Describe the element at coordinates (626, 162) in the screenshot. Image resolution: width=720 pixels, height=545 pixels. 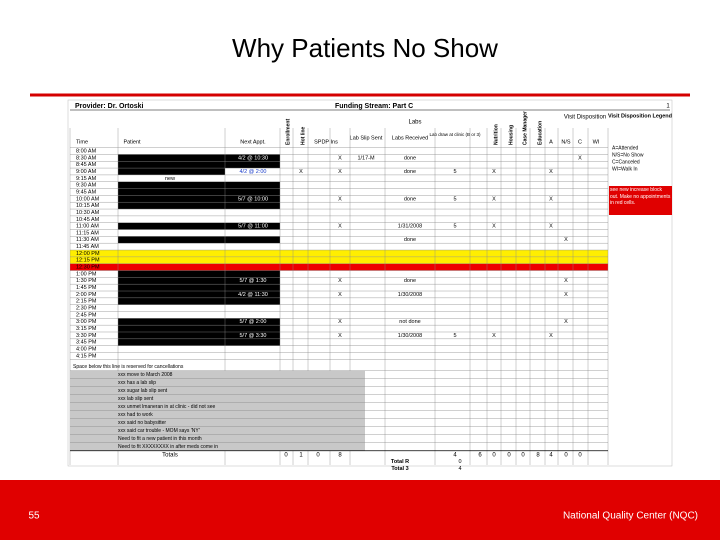
I see `cell-text: C=Canceled` at that location.